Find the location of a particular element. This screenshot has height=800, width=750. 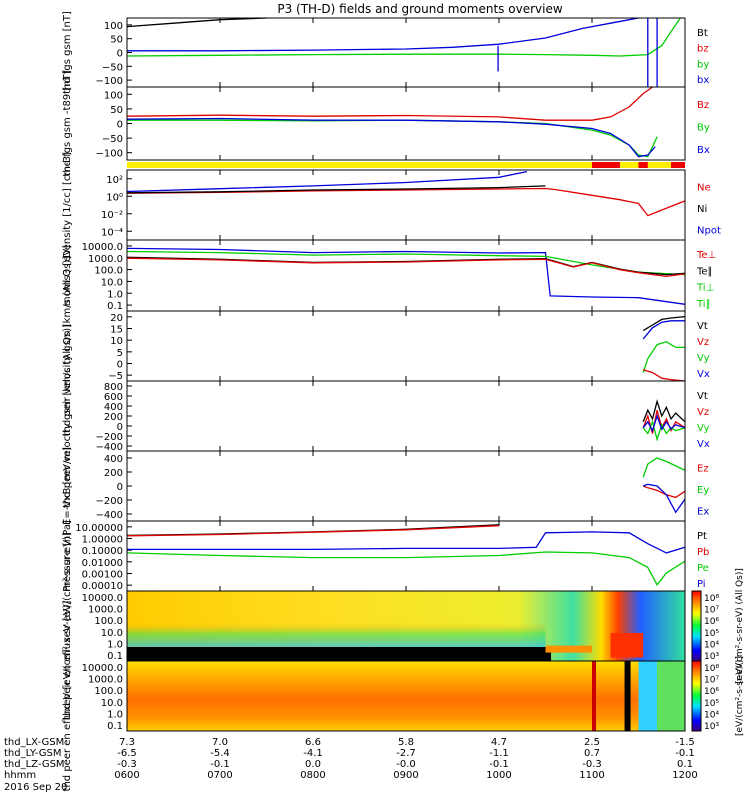

panel-3-ytick: 1.0 is located at coordinates (115, 294).